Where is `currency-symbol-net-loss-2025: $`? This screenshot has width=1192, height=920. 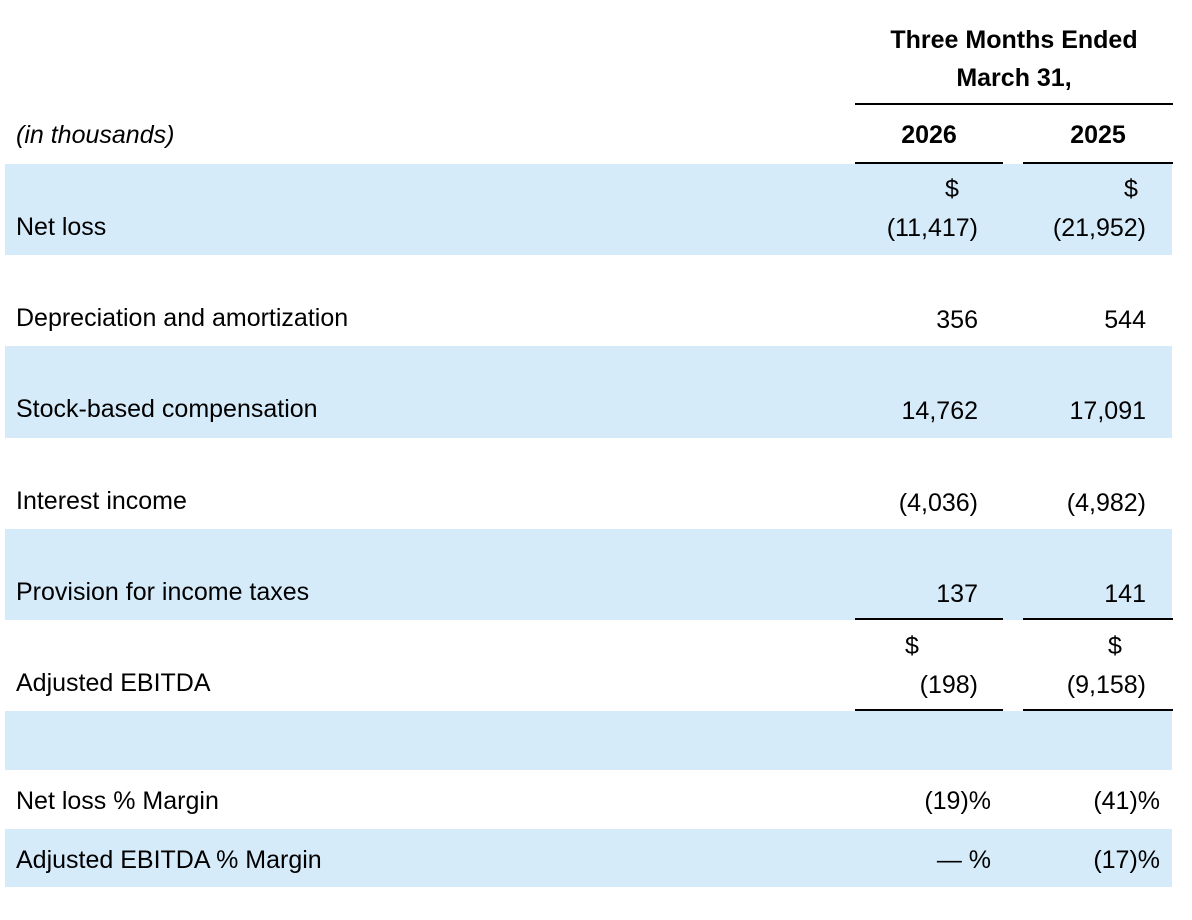
currency-symbol-net-loss-2025: $ is located at coordinates (1131, 189).